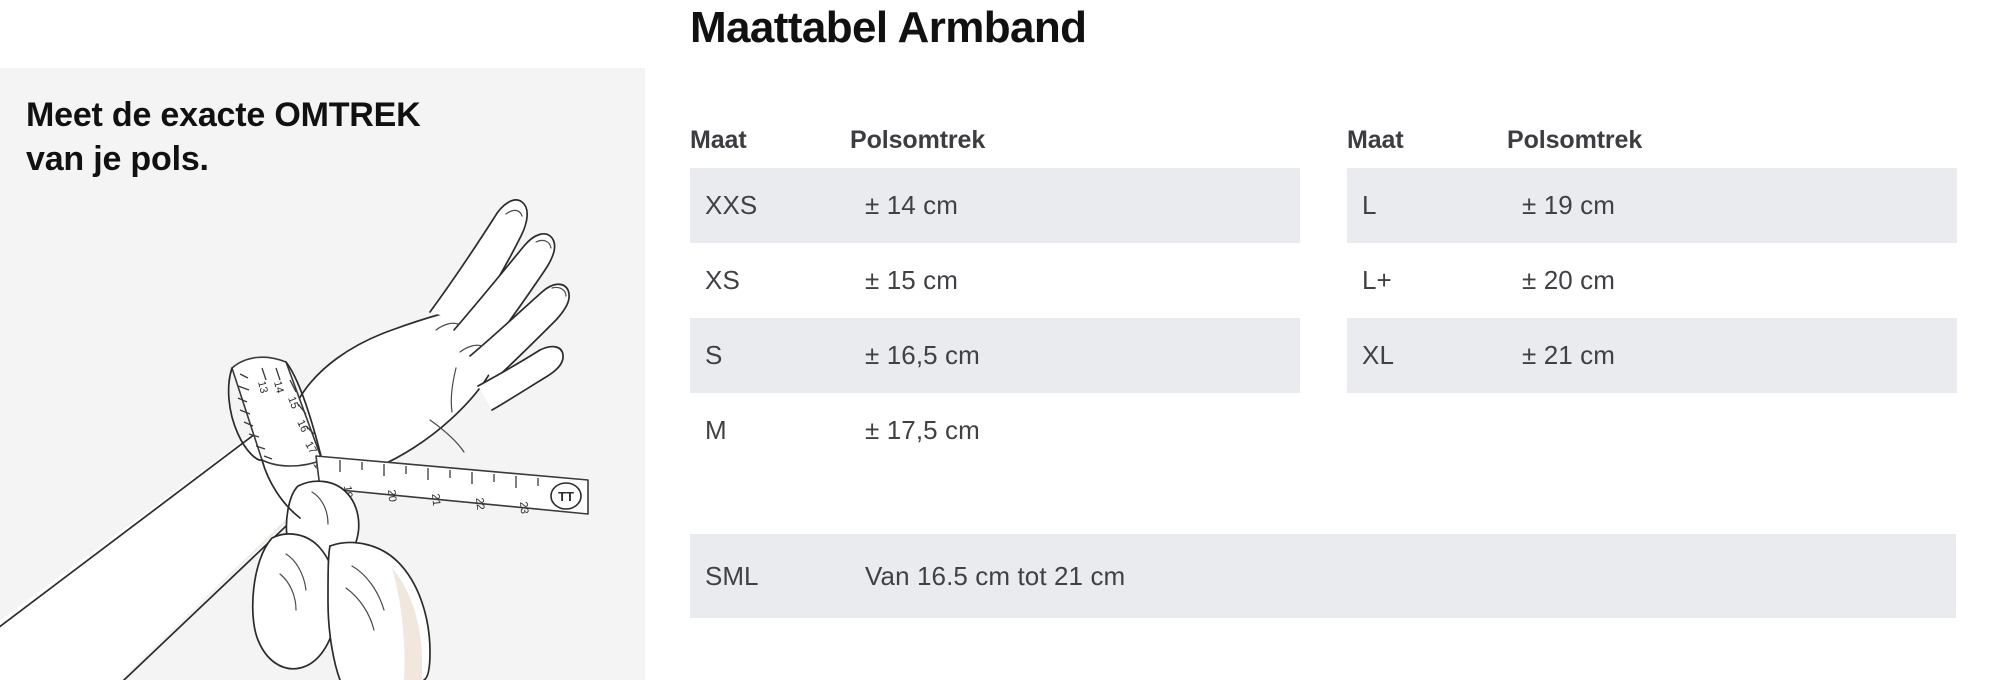  I want to click on cell-circumference: ± 14 cm, so click(911, 205).